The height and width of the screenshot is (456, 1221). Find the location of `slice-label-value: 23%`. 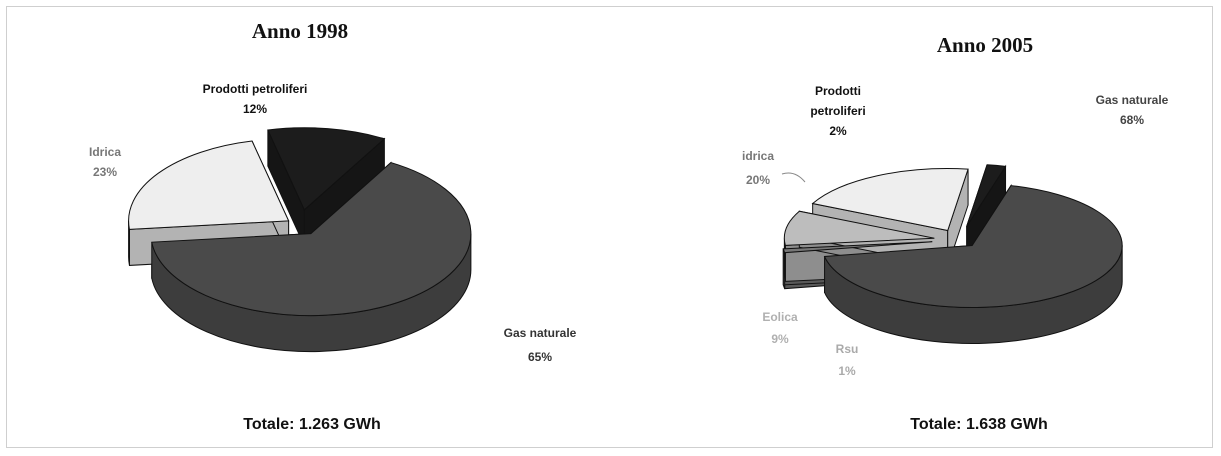

slice-label-value: 23% is located at coordinates (105, 172).